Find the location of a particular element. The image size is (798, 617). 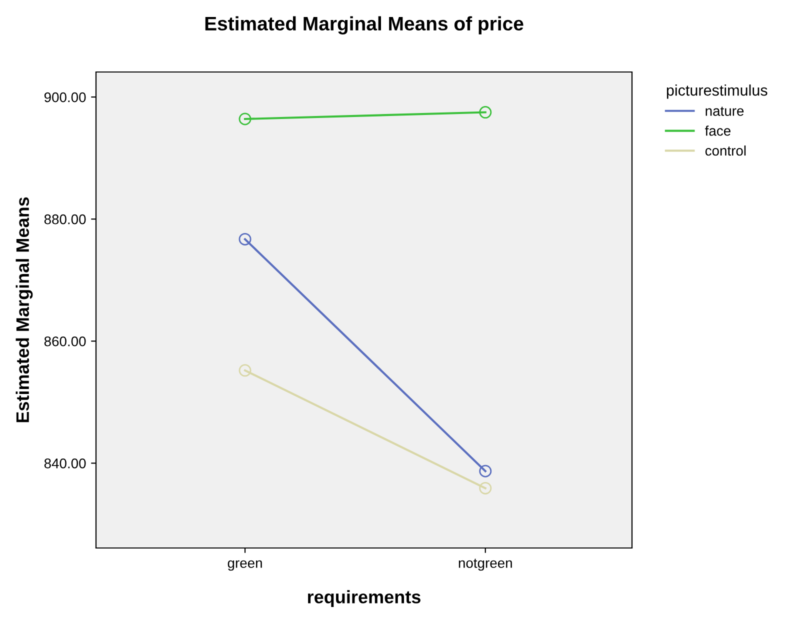

legend-label: face is located at coordinates (717, 131).